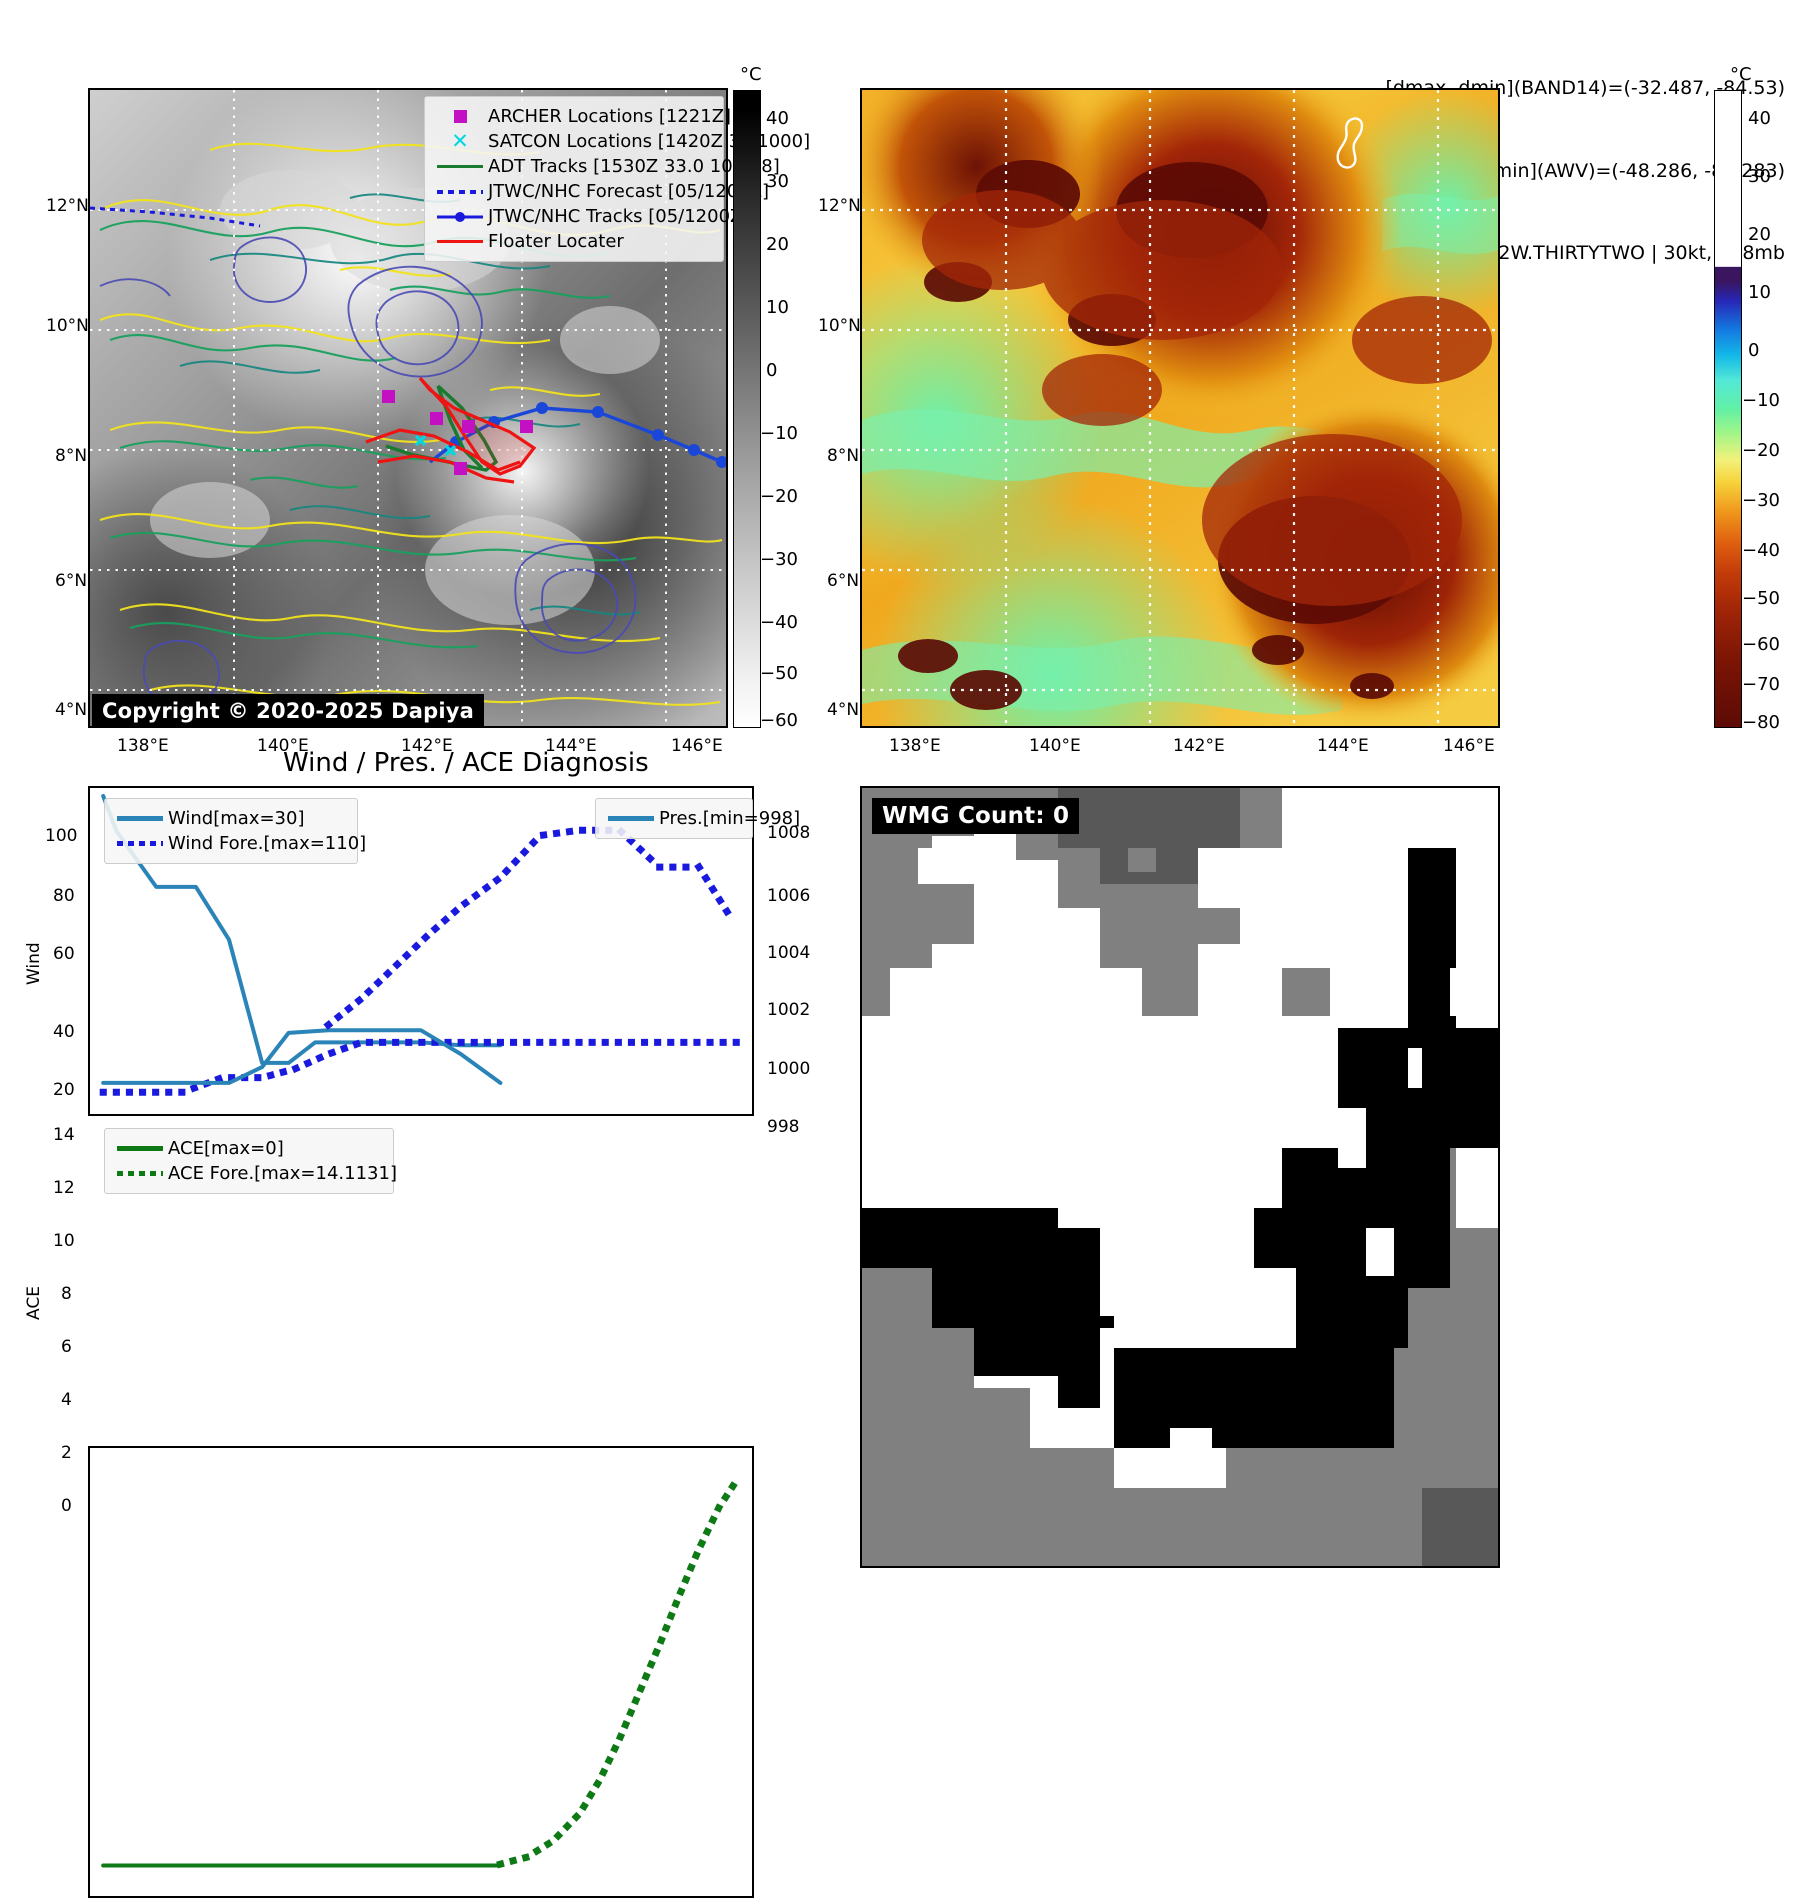 The height and width of the screenshot is (1898, 1797). What do you see at coordinates (143, 746) in the screenshot?
I see `ir-xlabel-138e: 138°E` at bounding box center [143, 746].